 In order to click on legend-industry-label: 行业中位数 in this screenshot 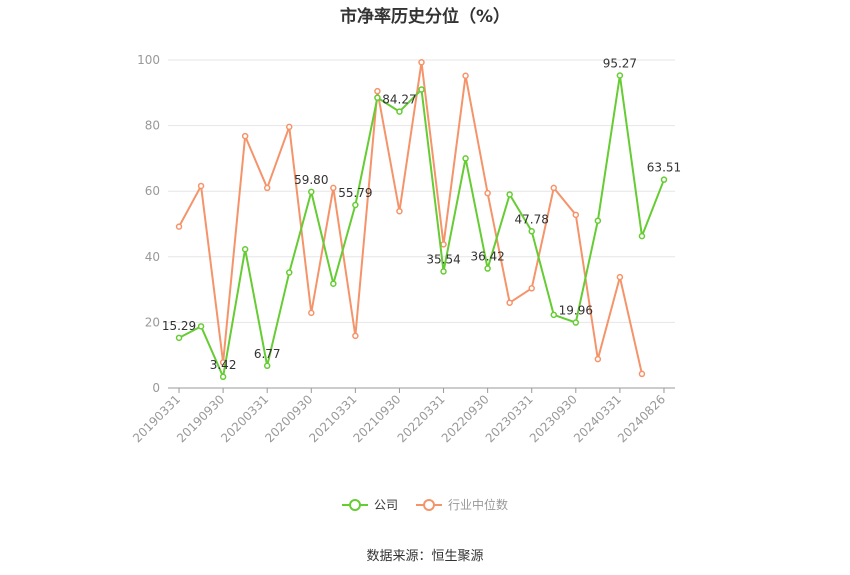, I will do `click(478, 505)`.